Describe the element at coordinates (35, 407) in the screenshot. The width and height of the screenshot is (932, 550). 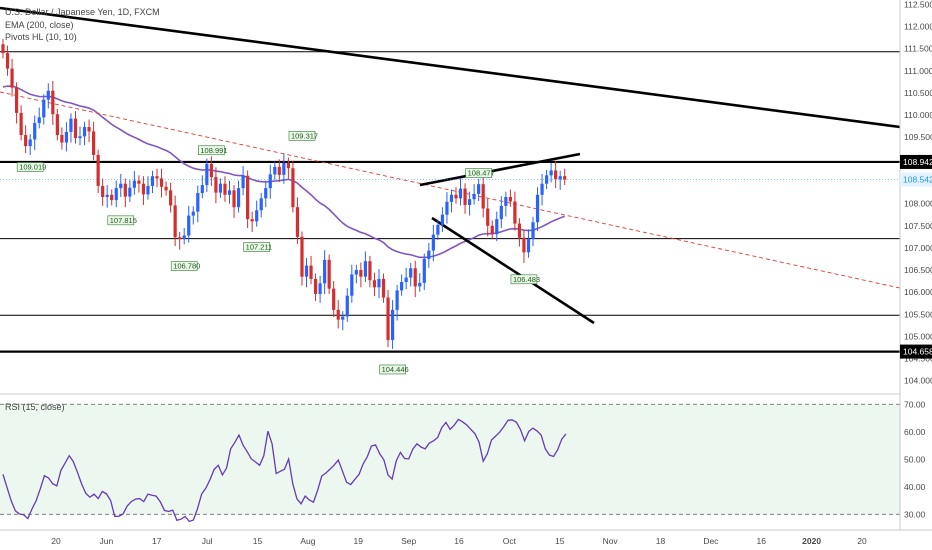
I see `rsi-legend: RSI (15, close)` at that location.